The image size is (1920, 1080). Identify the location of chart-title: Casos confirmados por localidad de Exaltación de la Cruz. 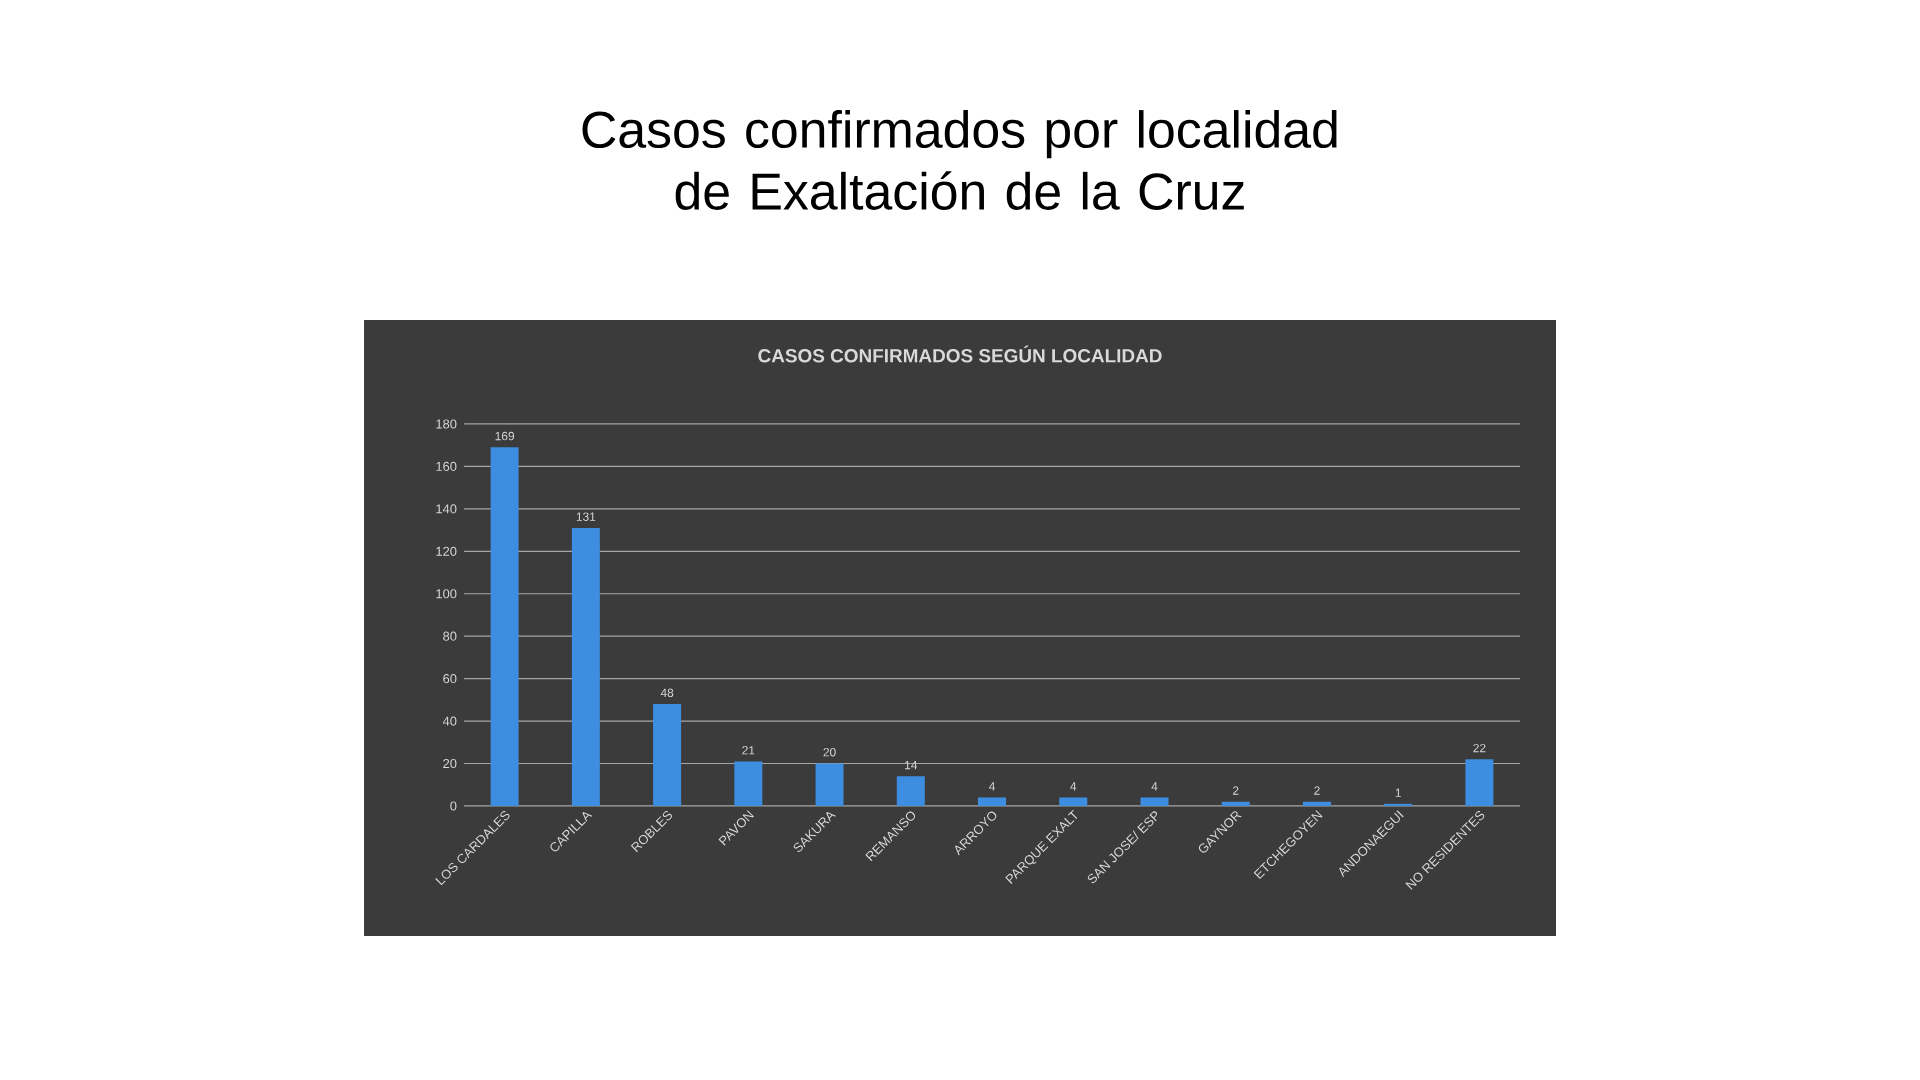
(959, 160).